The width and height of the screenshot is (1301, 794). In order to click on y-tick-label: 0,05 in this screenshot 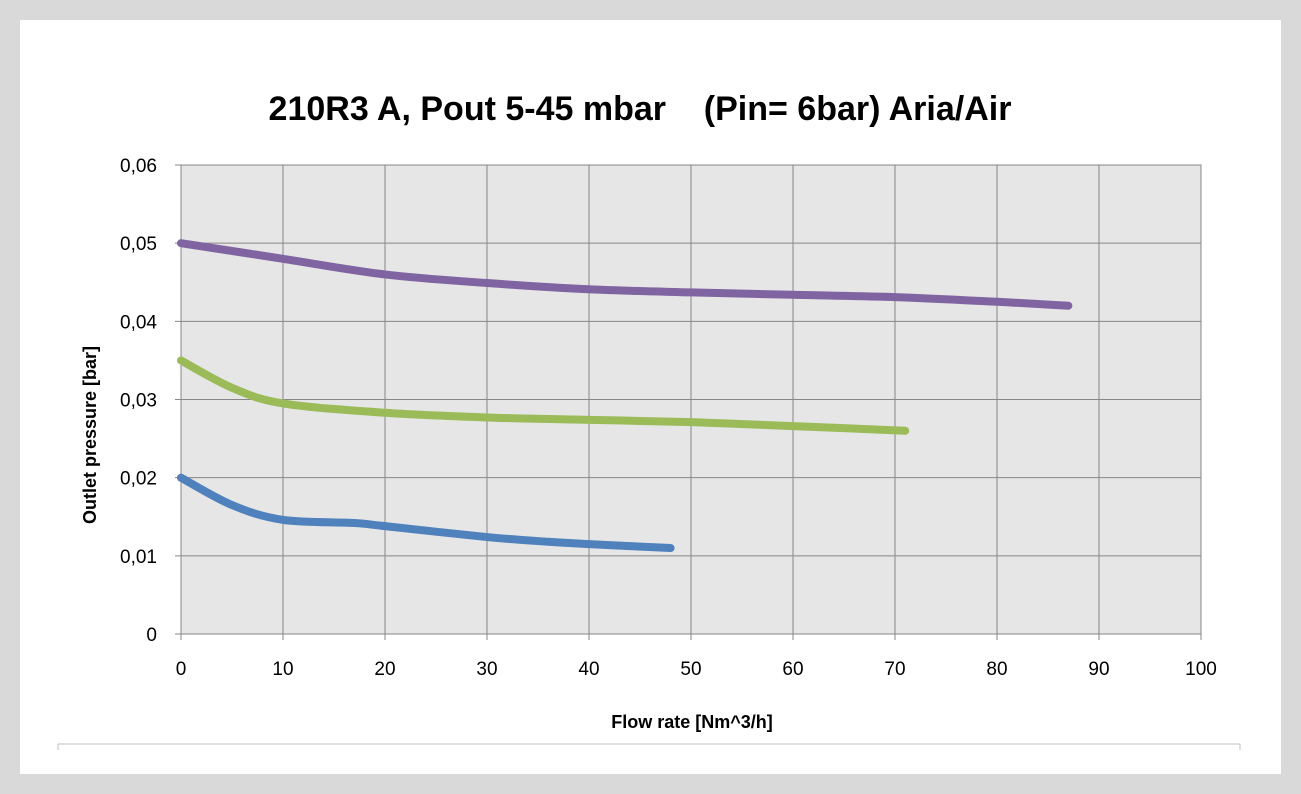, I will do `click(138, 244)`.